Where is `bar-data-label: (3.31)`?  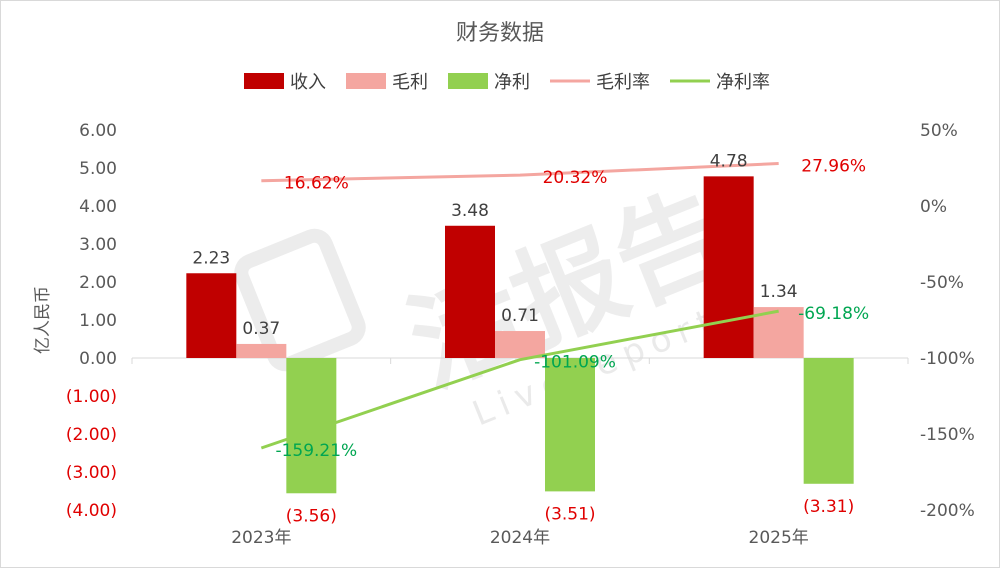
bar-data-label: (3.31) is located at coordinates (828, 507).